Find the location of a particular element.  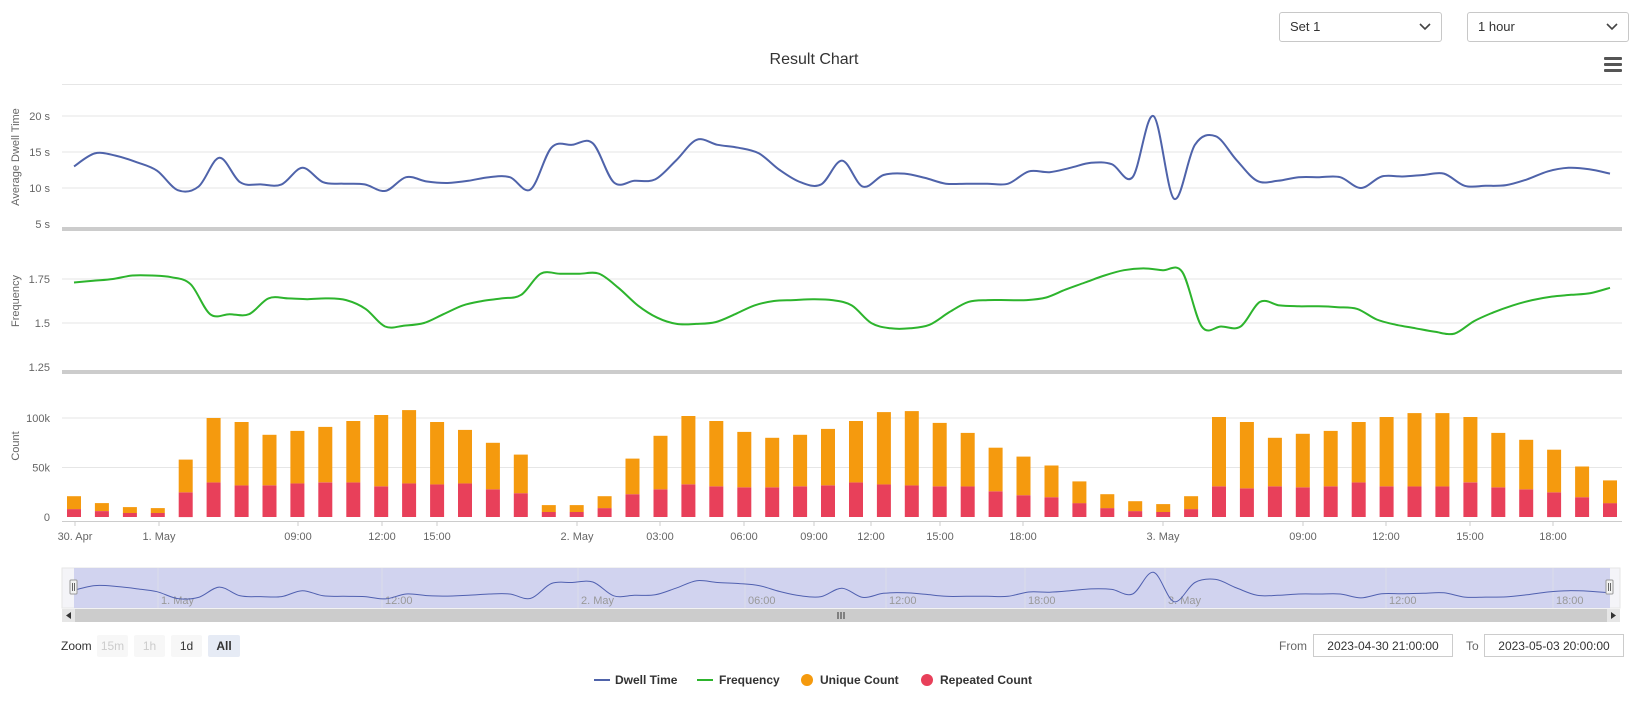

legend-label-repeated-count: Repeated Count is located at coordinates (986, 680).